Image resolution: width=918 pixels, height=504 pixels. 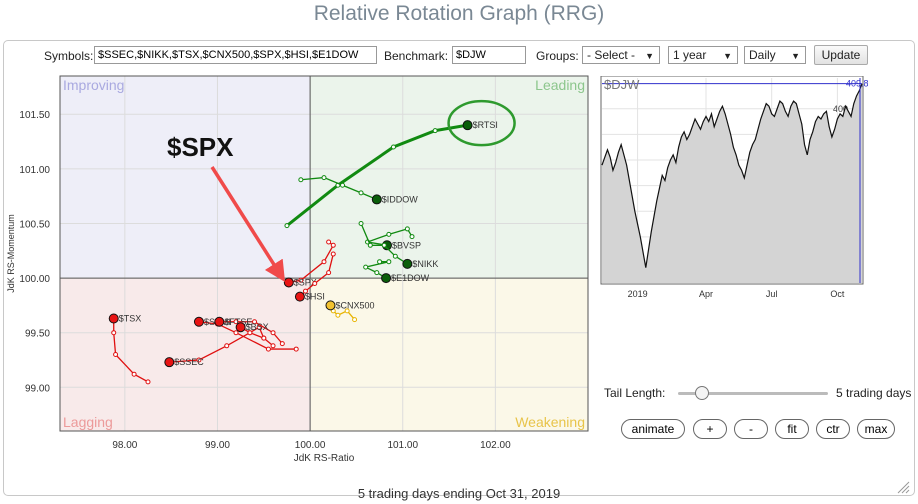 What do you see at coordinates (11, 253) in the screenshot?
I see `y-axis-title: JdK RS-Momentum` at bounding box center [11, 253].